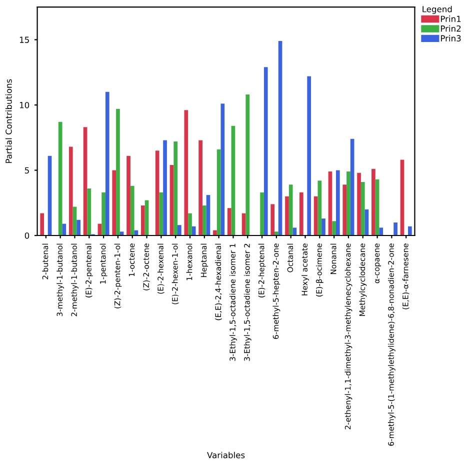 The height and width of the screenshot is (471, 466). What do you see at coordinates (26, 170) in the screenshot?
I see `y-tick-label: 5` at bounding box center [26, 170].